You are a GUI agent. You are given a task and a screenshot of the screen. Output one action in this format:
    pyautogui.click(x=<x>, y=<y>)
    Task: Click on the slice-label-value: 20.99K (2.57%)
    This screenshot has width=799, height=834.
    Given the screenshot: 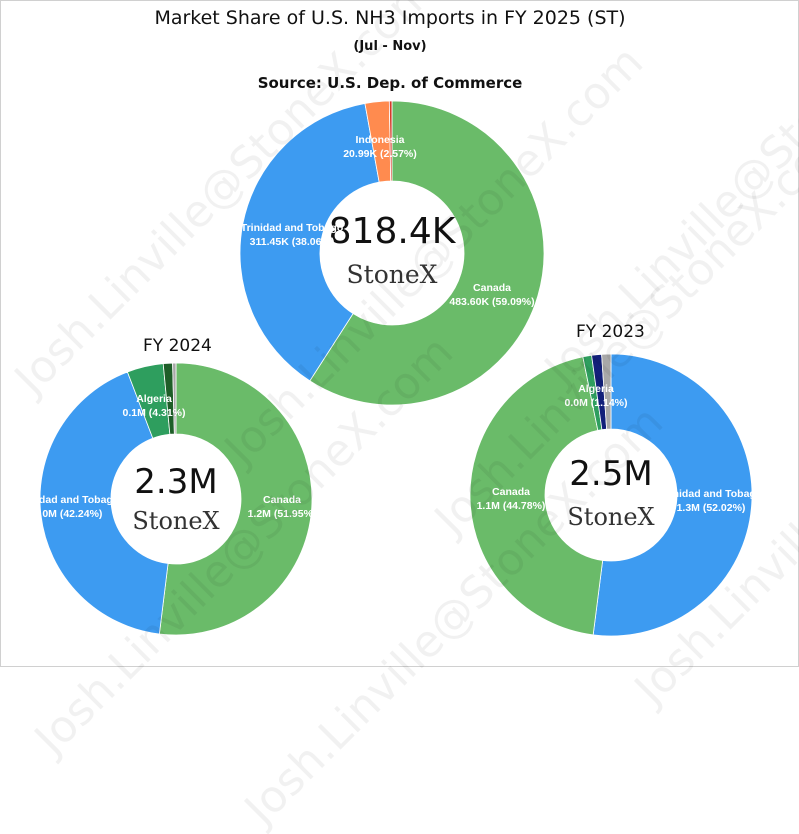 What is the action you would take?
    pyautogui.click(x=380, y=154)
    